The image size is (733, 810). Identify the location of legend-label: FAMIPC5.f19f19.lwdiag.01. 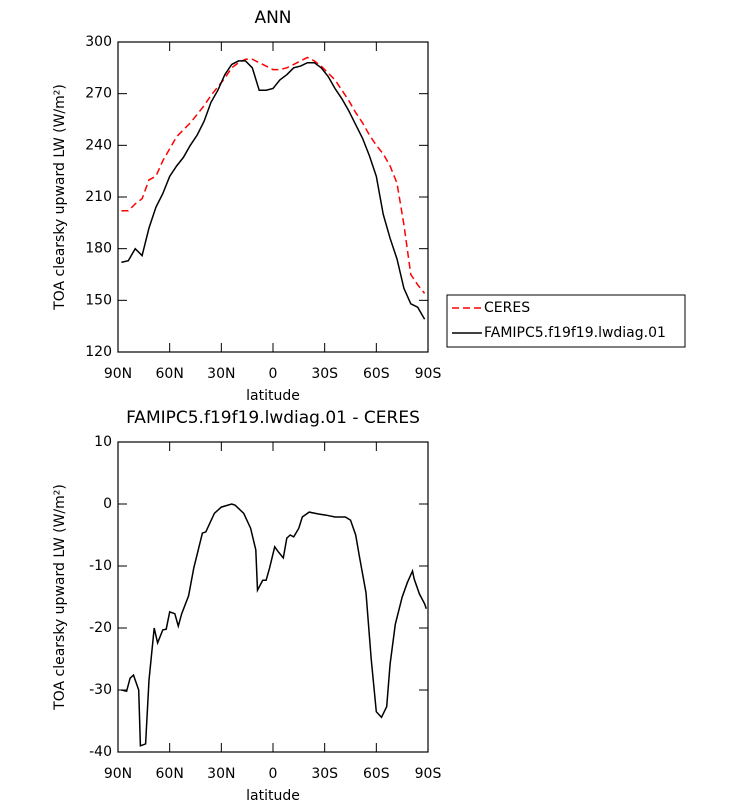
(575, 333).